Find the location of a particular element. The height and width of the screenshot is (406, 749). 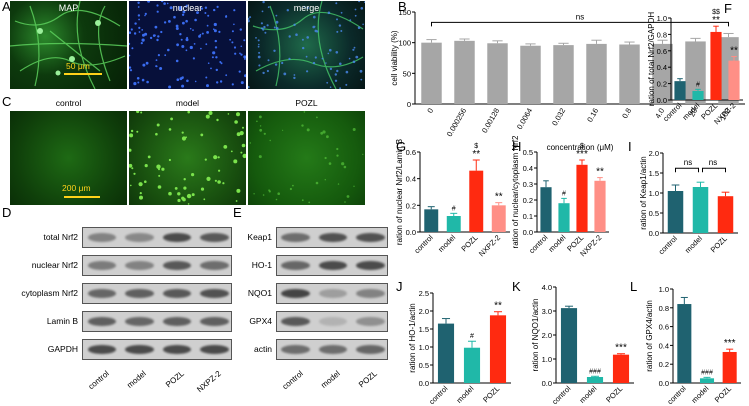

blot-row-label: Lamin B is located at coordinates (62, 321).